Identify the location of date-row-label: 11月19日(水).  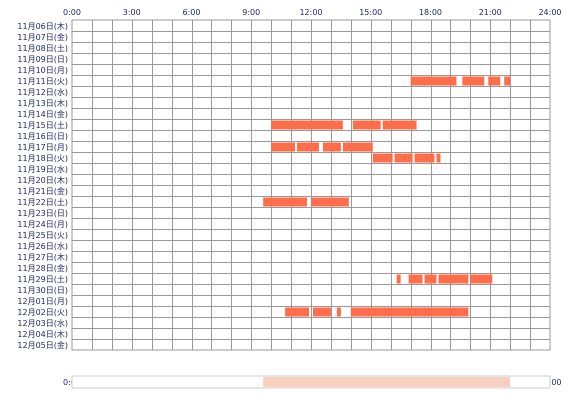
(42, 169).